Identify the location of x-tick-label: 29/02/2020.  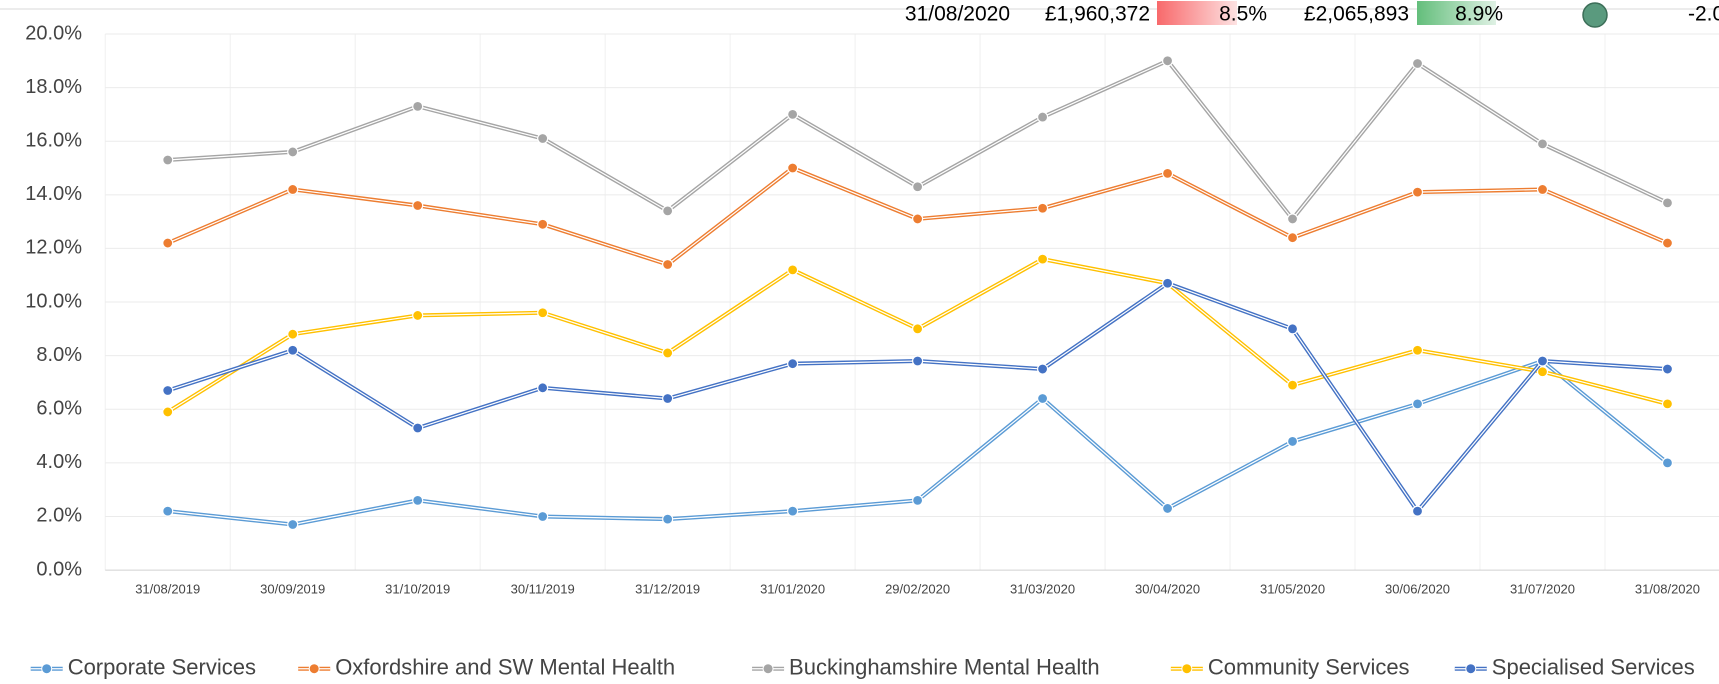
(917, 588).